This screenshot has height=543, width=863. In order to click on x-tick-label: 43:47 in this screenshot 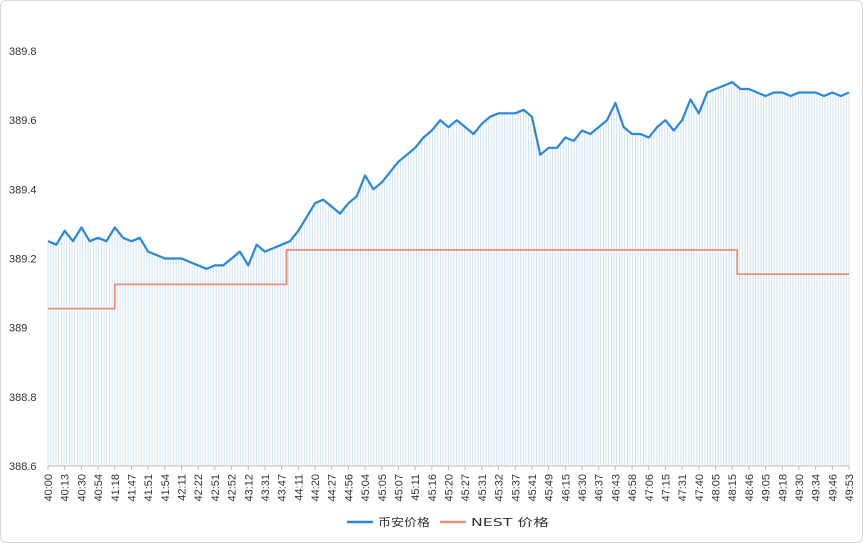, I will do `click(283, 488)`.